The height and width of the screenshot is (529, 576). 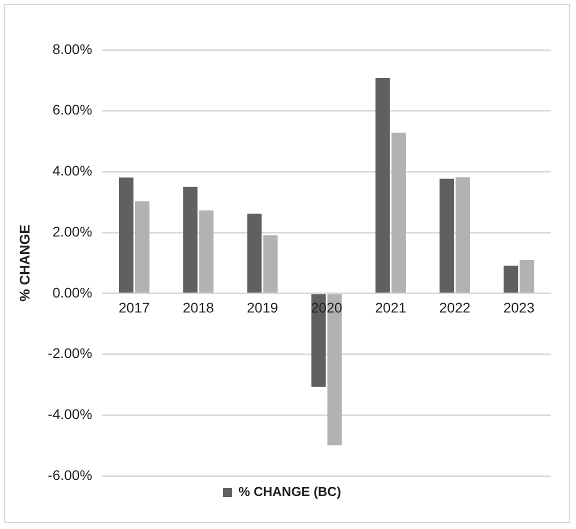 What do you see at coordinates (519, 307) in the screenshot?
I see `x-tick-label: 2023` at bounding box center [519, 307].